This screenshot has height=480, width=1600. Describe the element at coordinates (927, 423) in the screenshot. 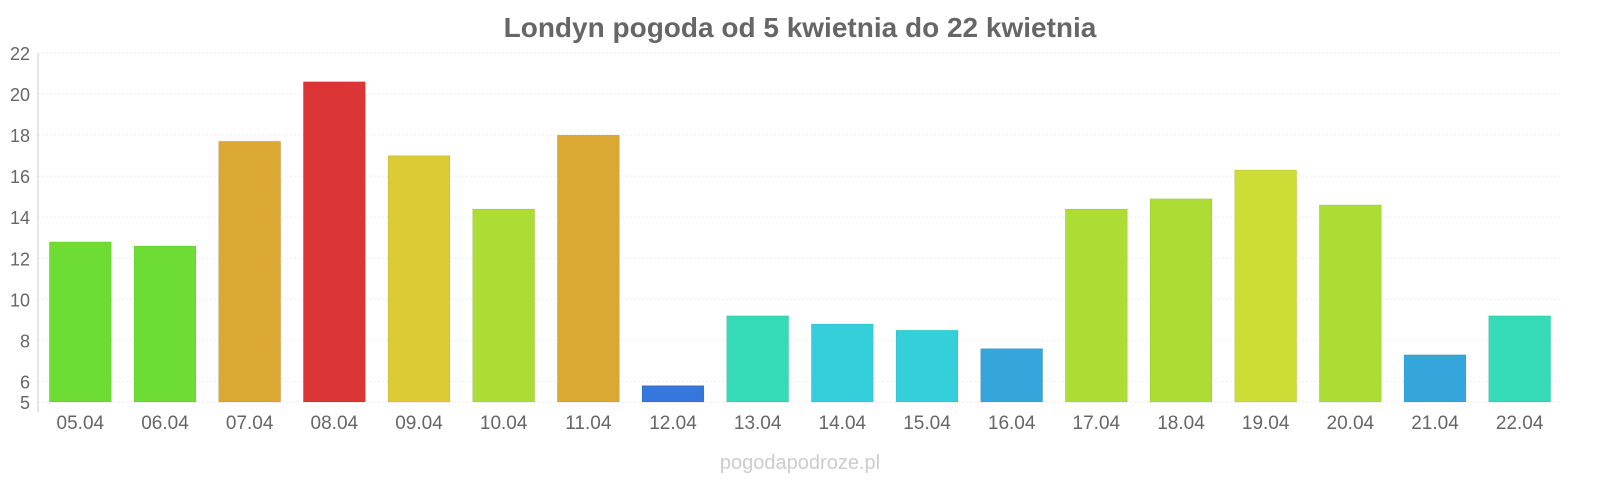

I see `x-tick-label: 15.04` at that location.